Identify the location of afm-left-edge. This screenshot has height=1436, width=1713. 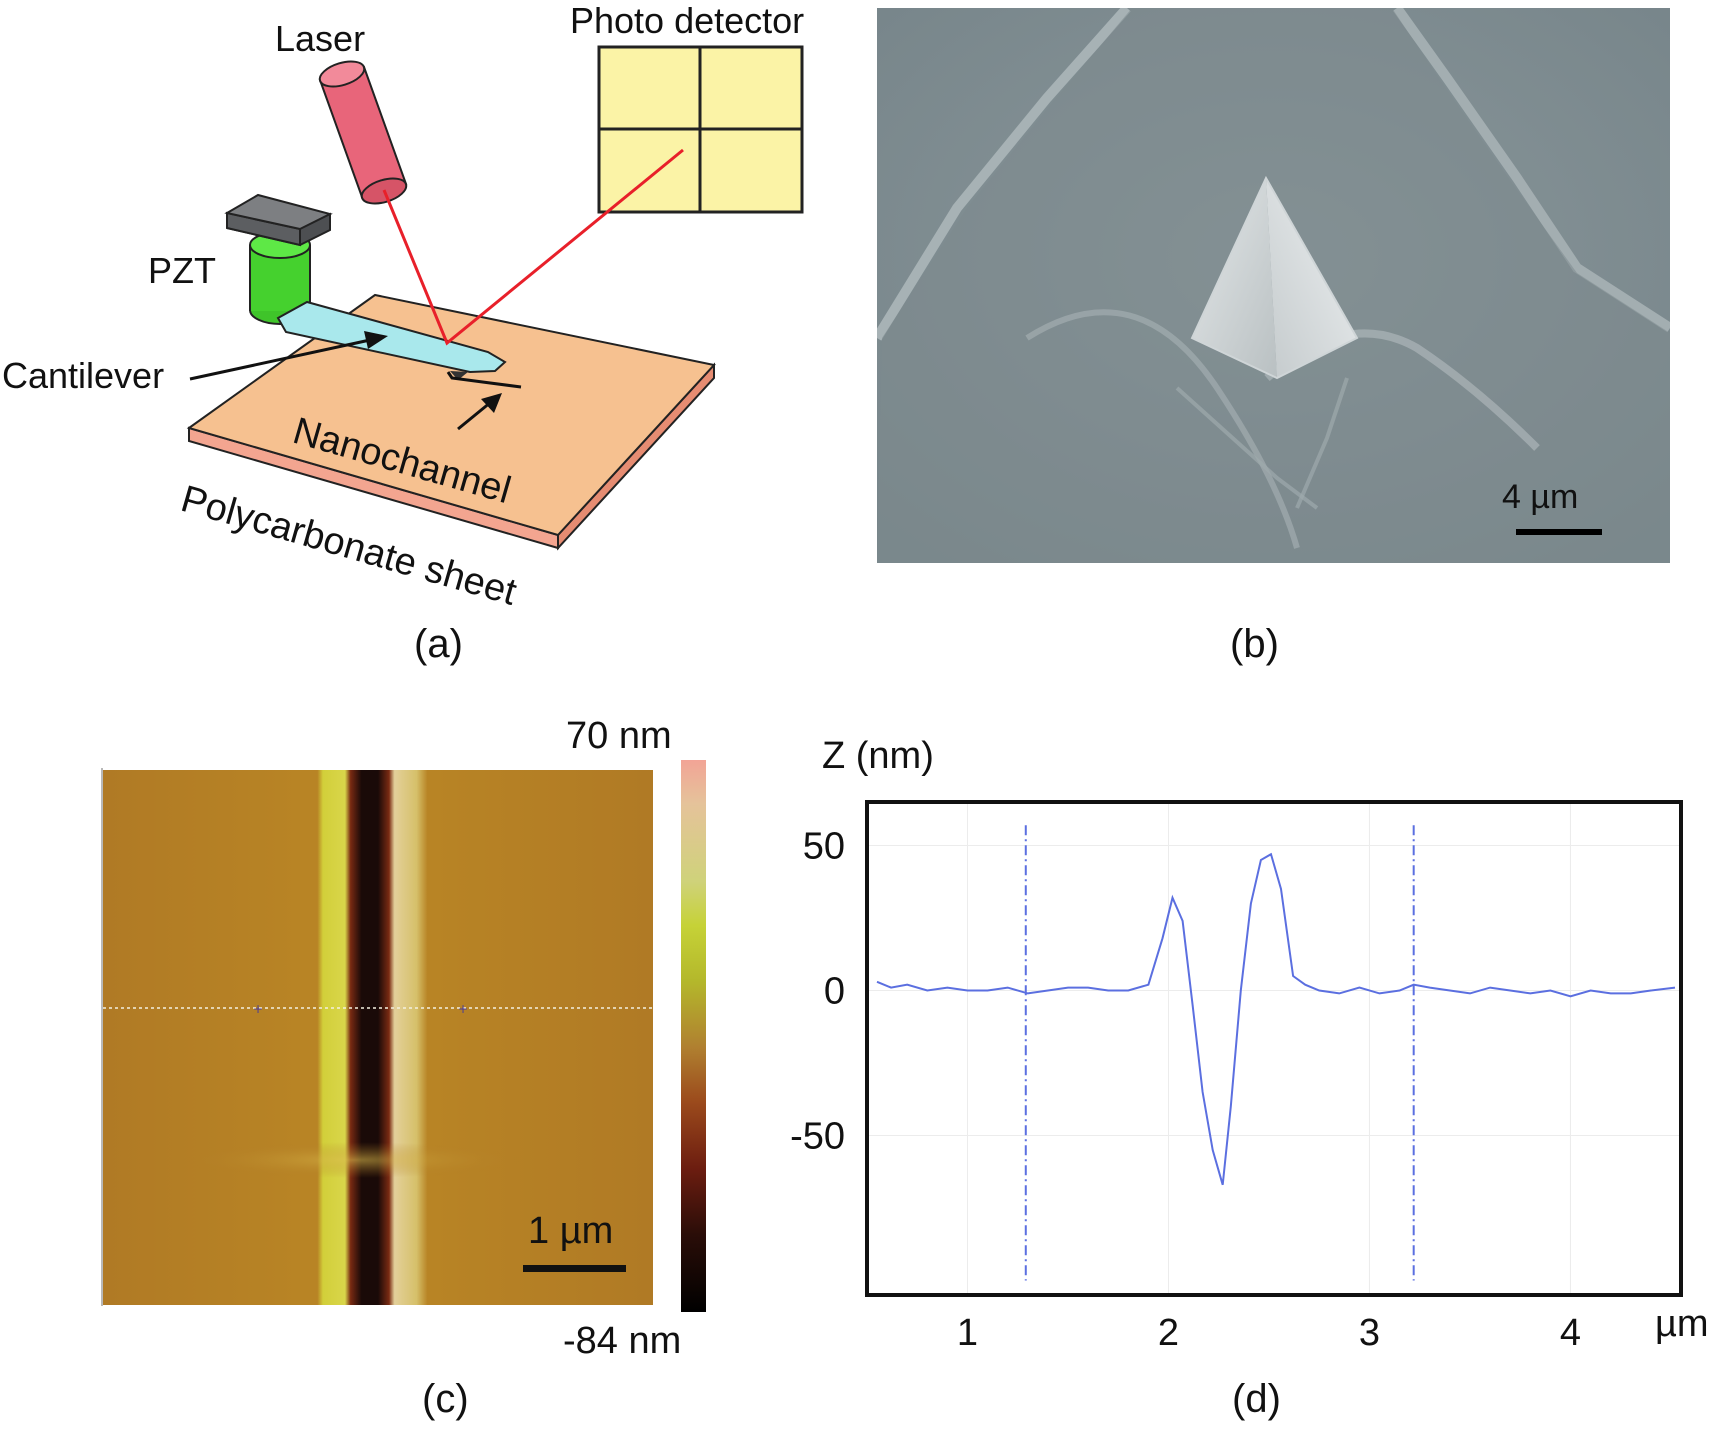
(102, 1037).